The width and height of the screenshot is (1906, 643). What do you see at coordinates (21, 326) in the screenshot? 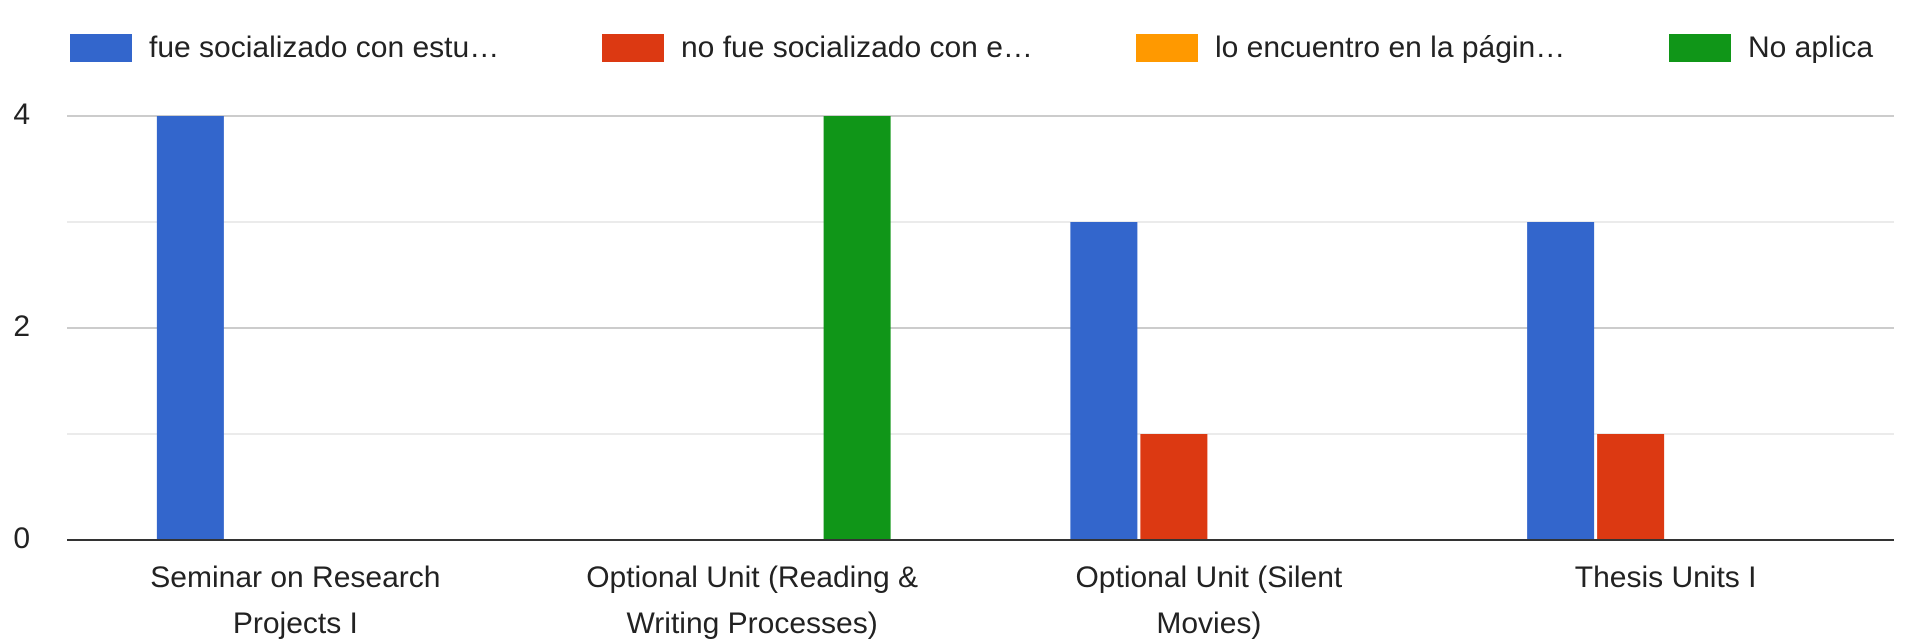
I see `y-tick-label: 2` at bounding box center [21, 326].